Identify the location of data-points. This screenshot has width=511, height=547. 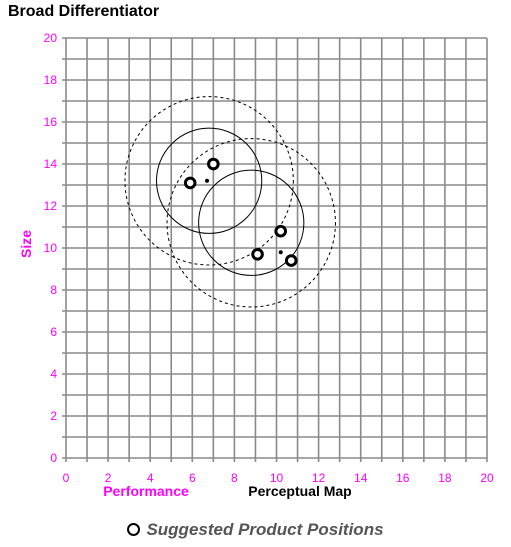
(240, 212).